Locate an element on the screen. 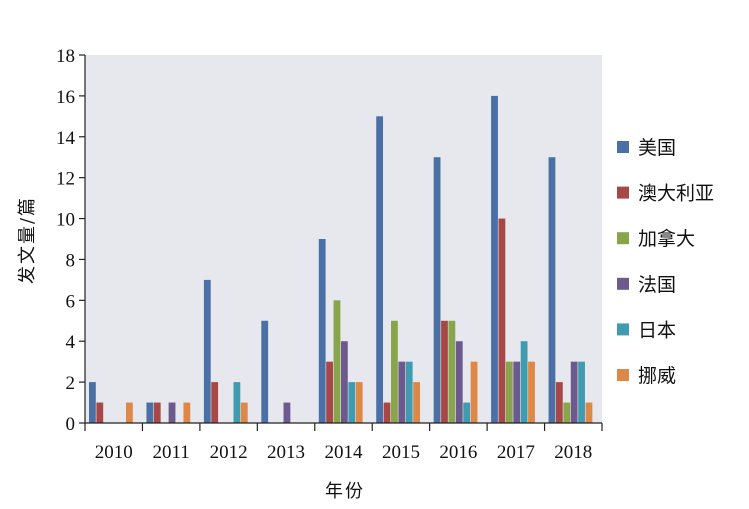 The image size is (749, 509). x-tick-label: 2011 is located at coordinates (171, 452).